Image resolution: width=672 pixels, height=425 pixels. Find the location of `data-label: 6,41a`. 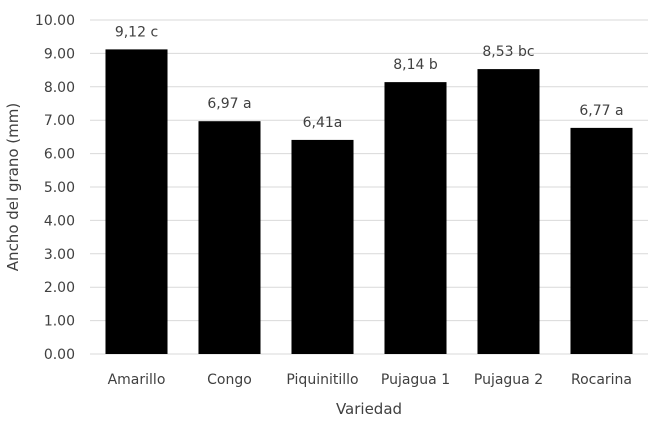

data-label: 6,41a is located at coordinates (323, 123).